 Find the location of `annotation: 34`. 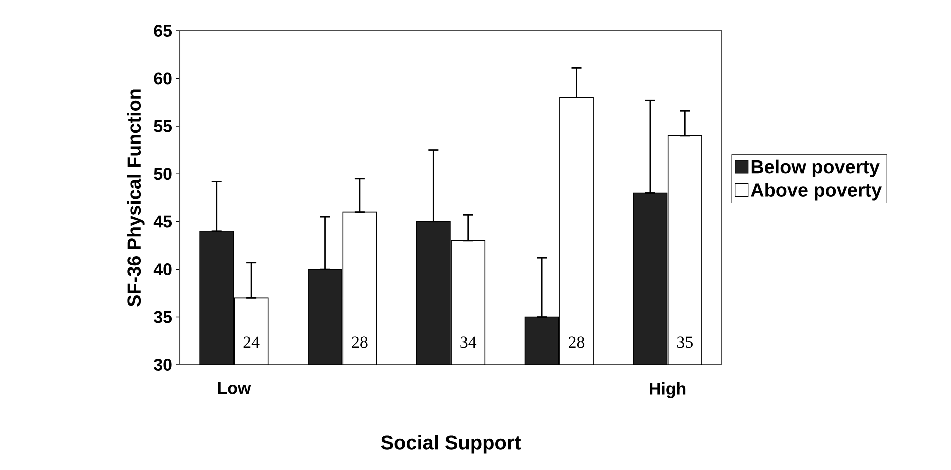

annotation: 34 is located at coordinates (468, 342).